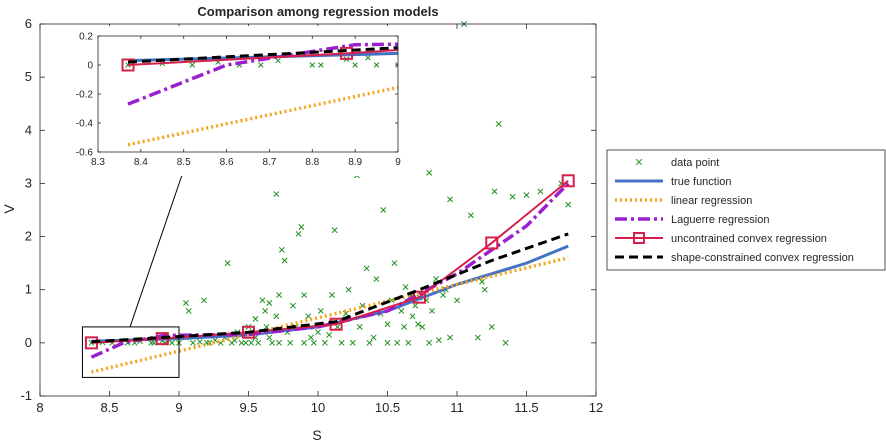 This screenshot has width=886, height=444. What do you see at coordinates (9, 209) in the screenshot?
I see `y-axis-label: V` at bounding box center [9, 209].